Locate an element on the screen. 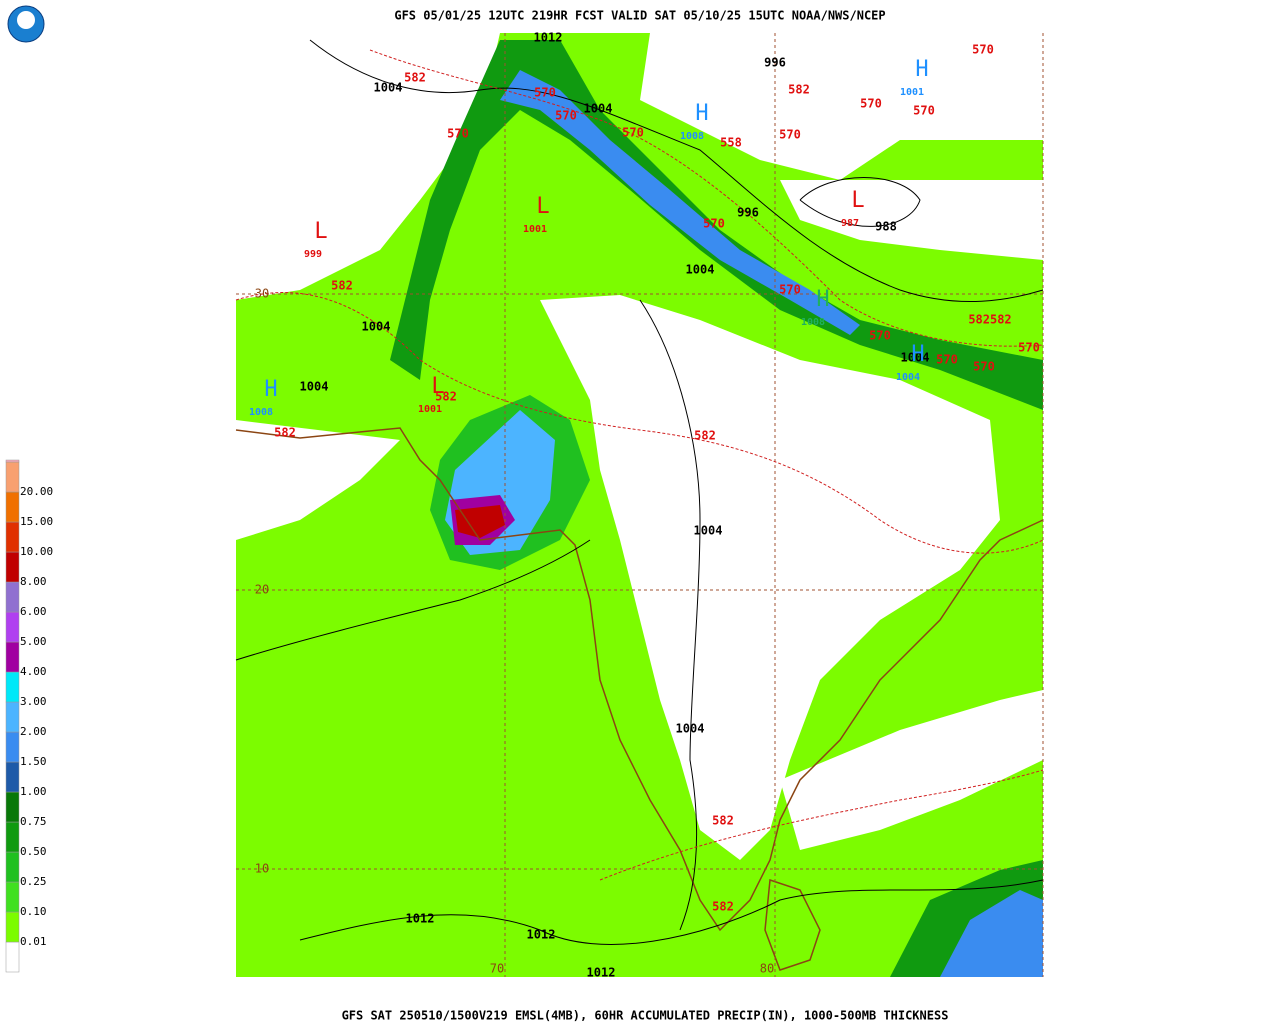 This screenshot has height=1029, width=1280. thickness-label: 582582 is located at coordinates (989, 320).